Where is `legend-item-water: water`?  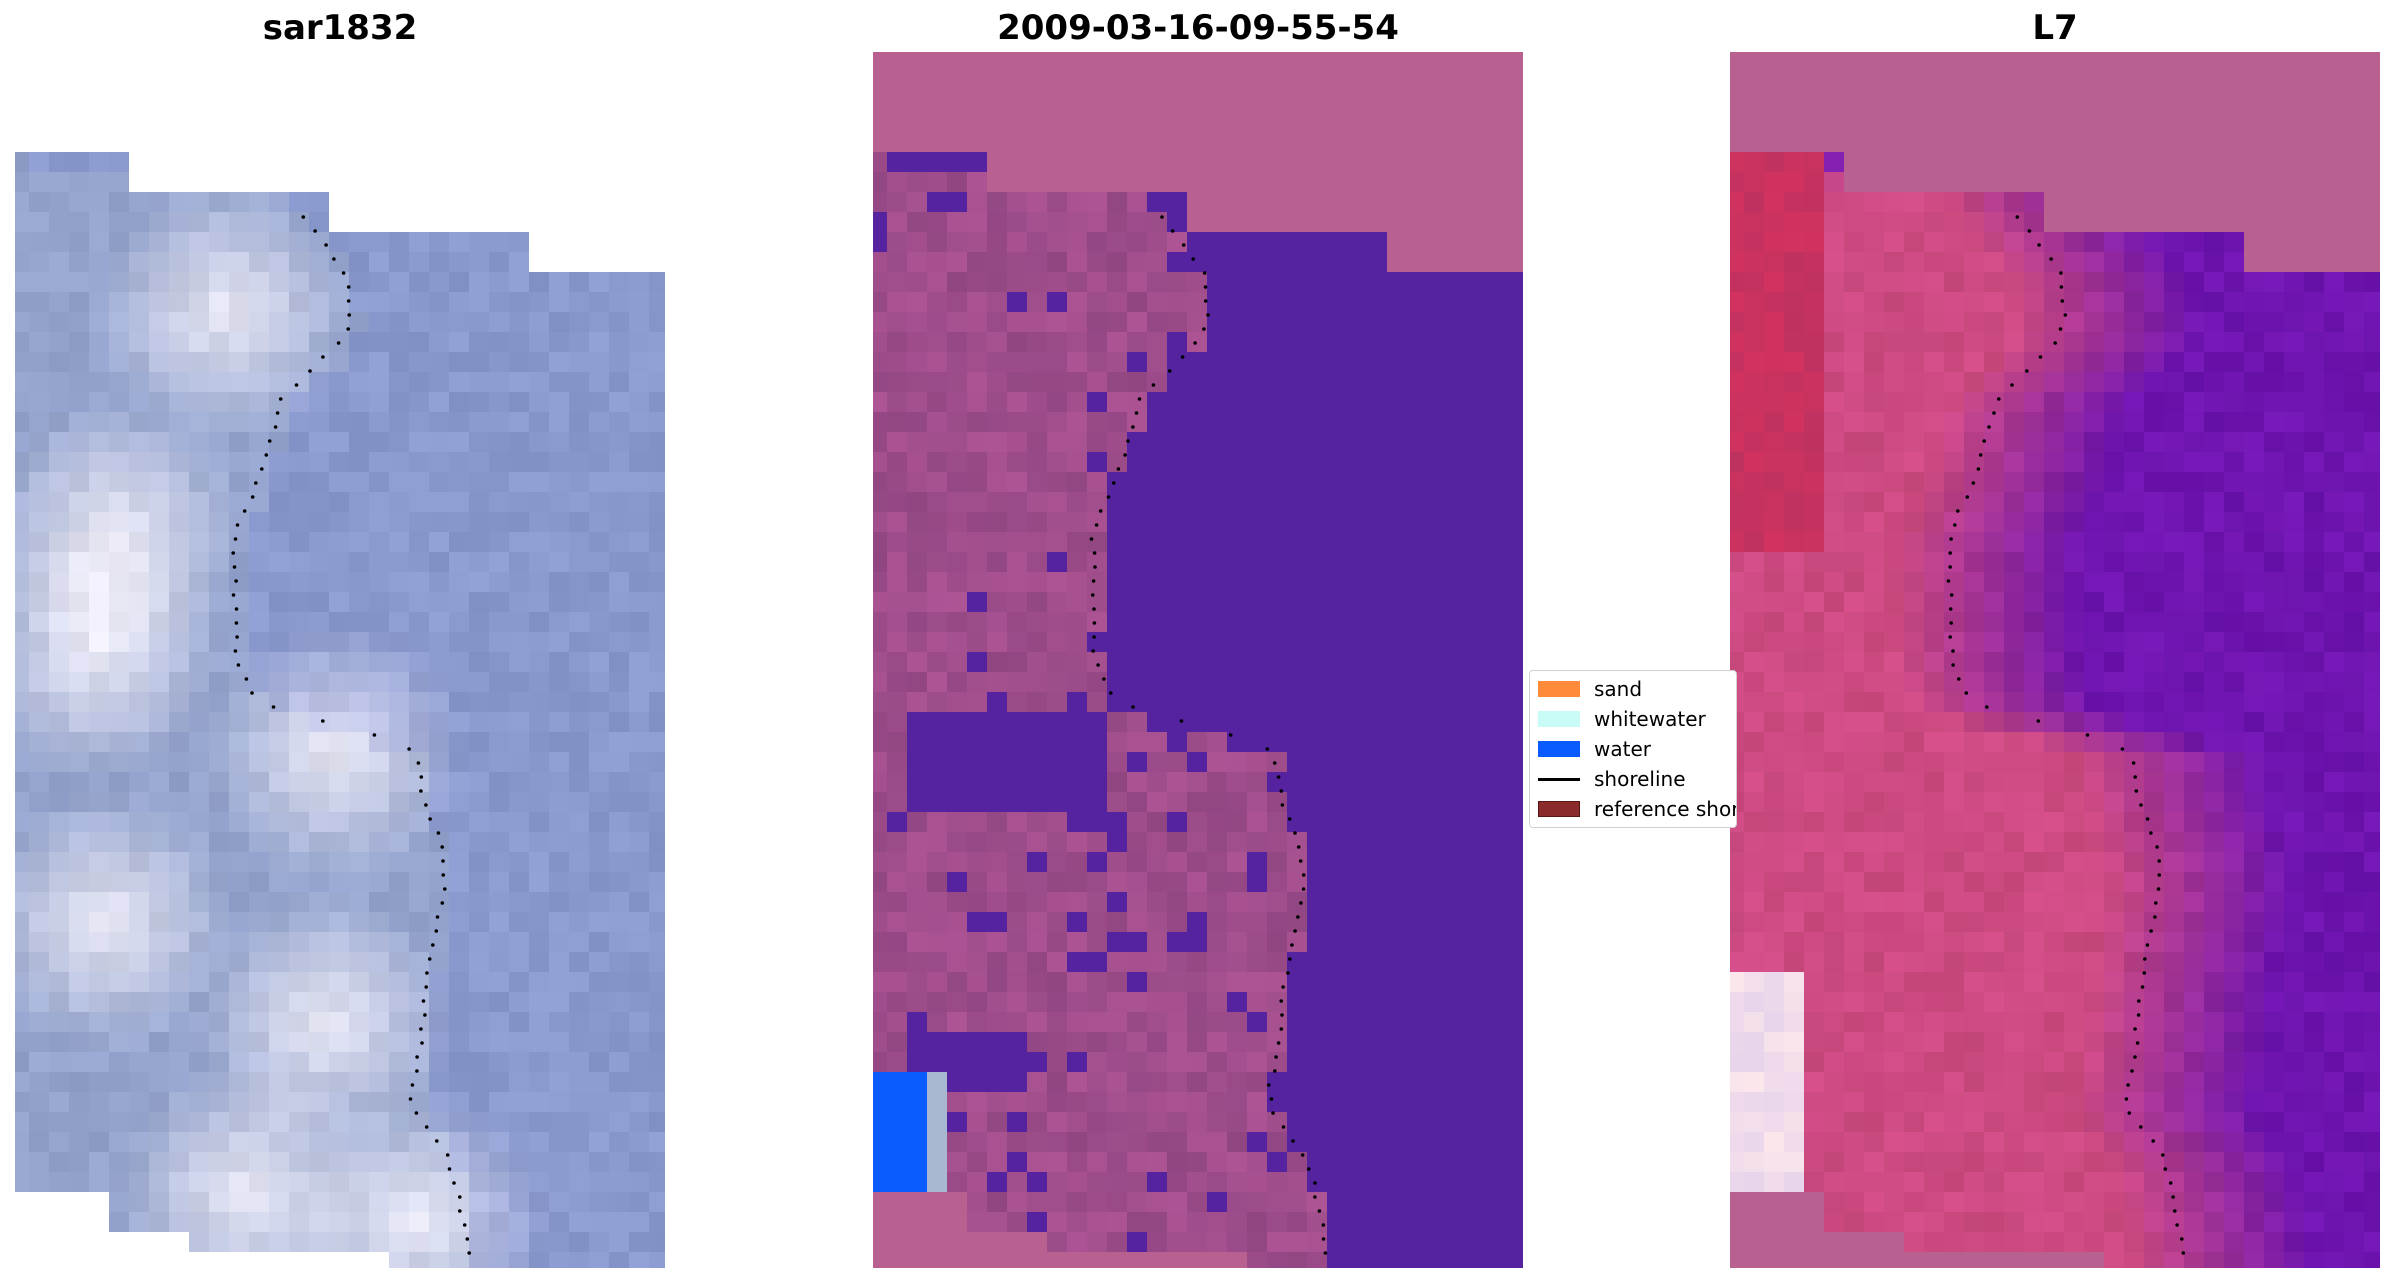 legend-item-water: water is located at coordinates (1594, 749).